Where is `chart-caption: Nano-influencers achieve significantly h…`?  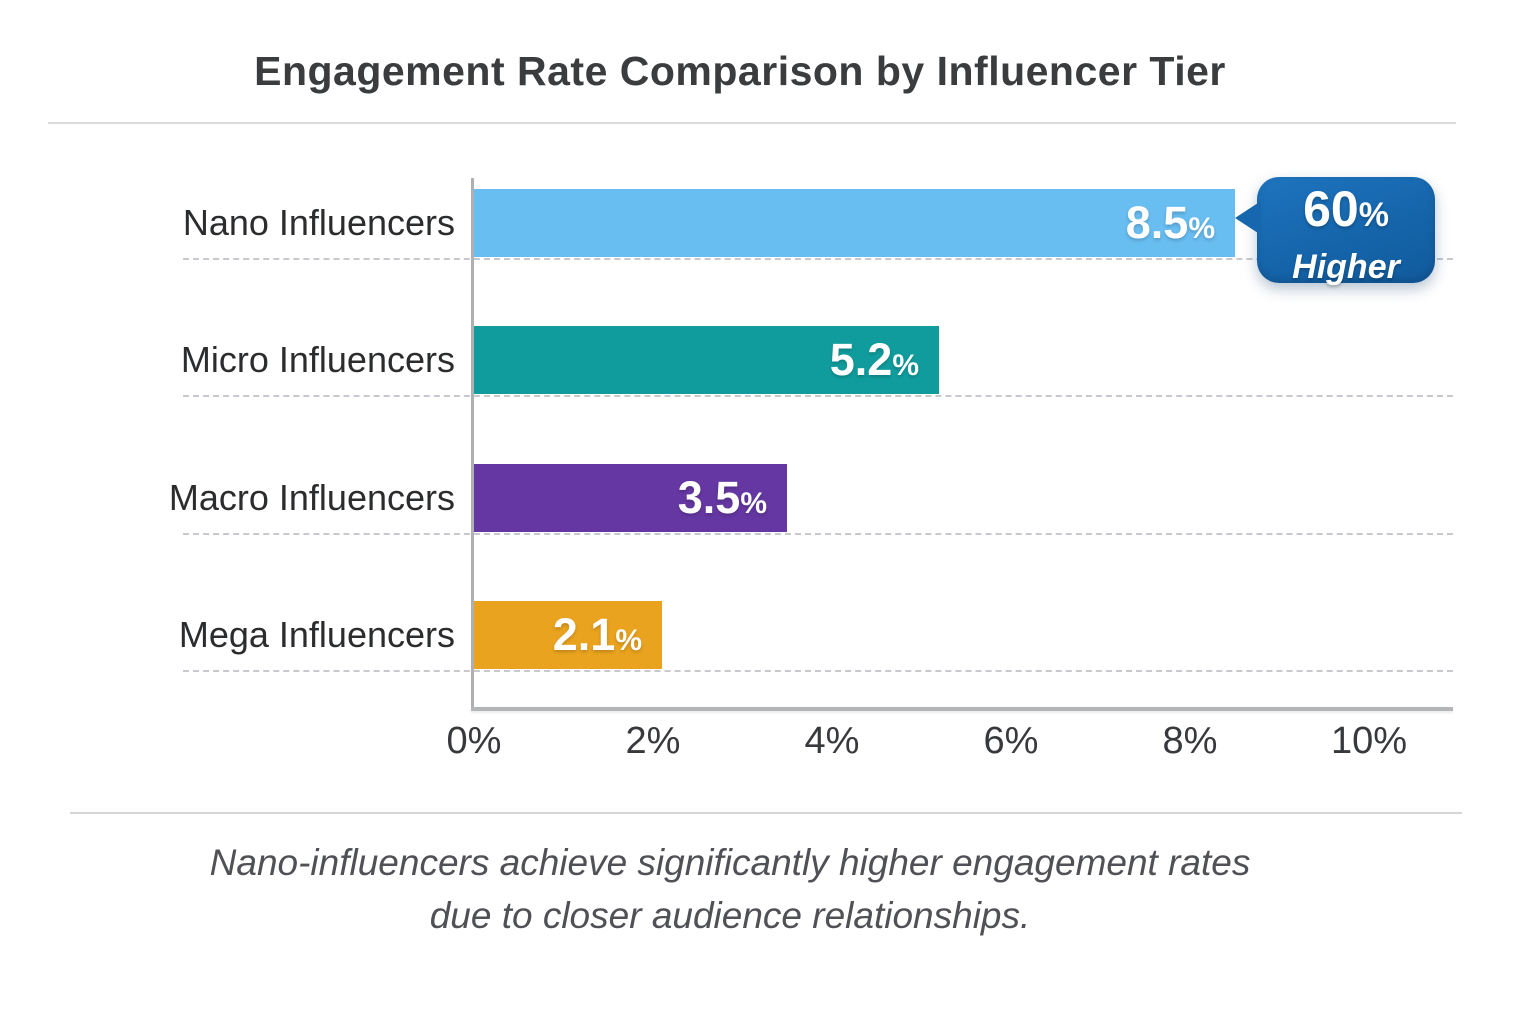 chart-caption: Nano-influencers achieve significantly h… is located at coordinates (730, 889).